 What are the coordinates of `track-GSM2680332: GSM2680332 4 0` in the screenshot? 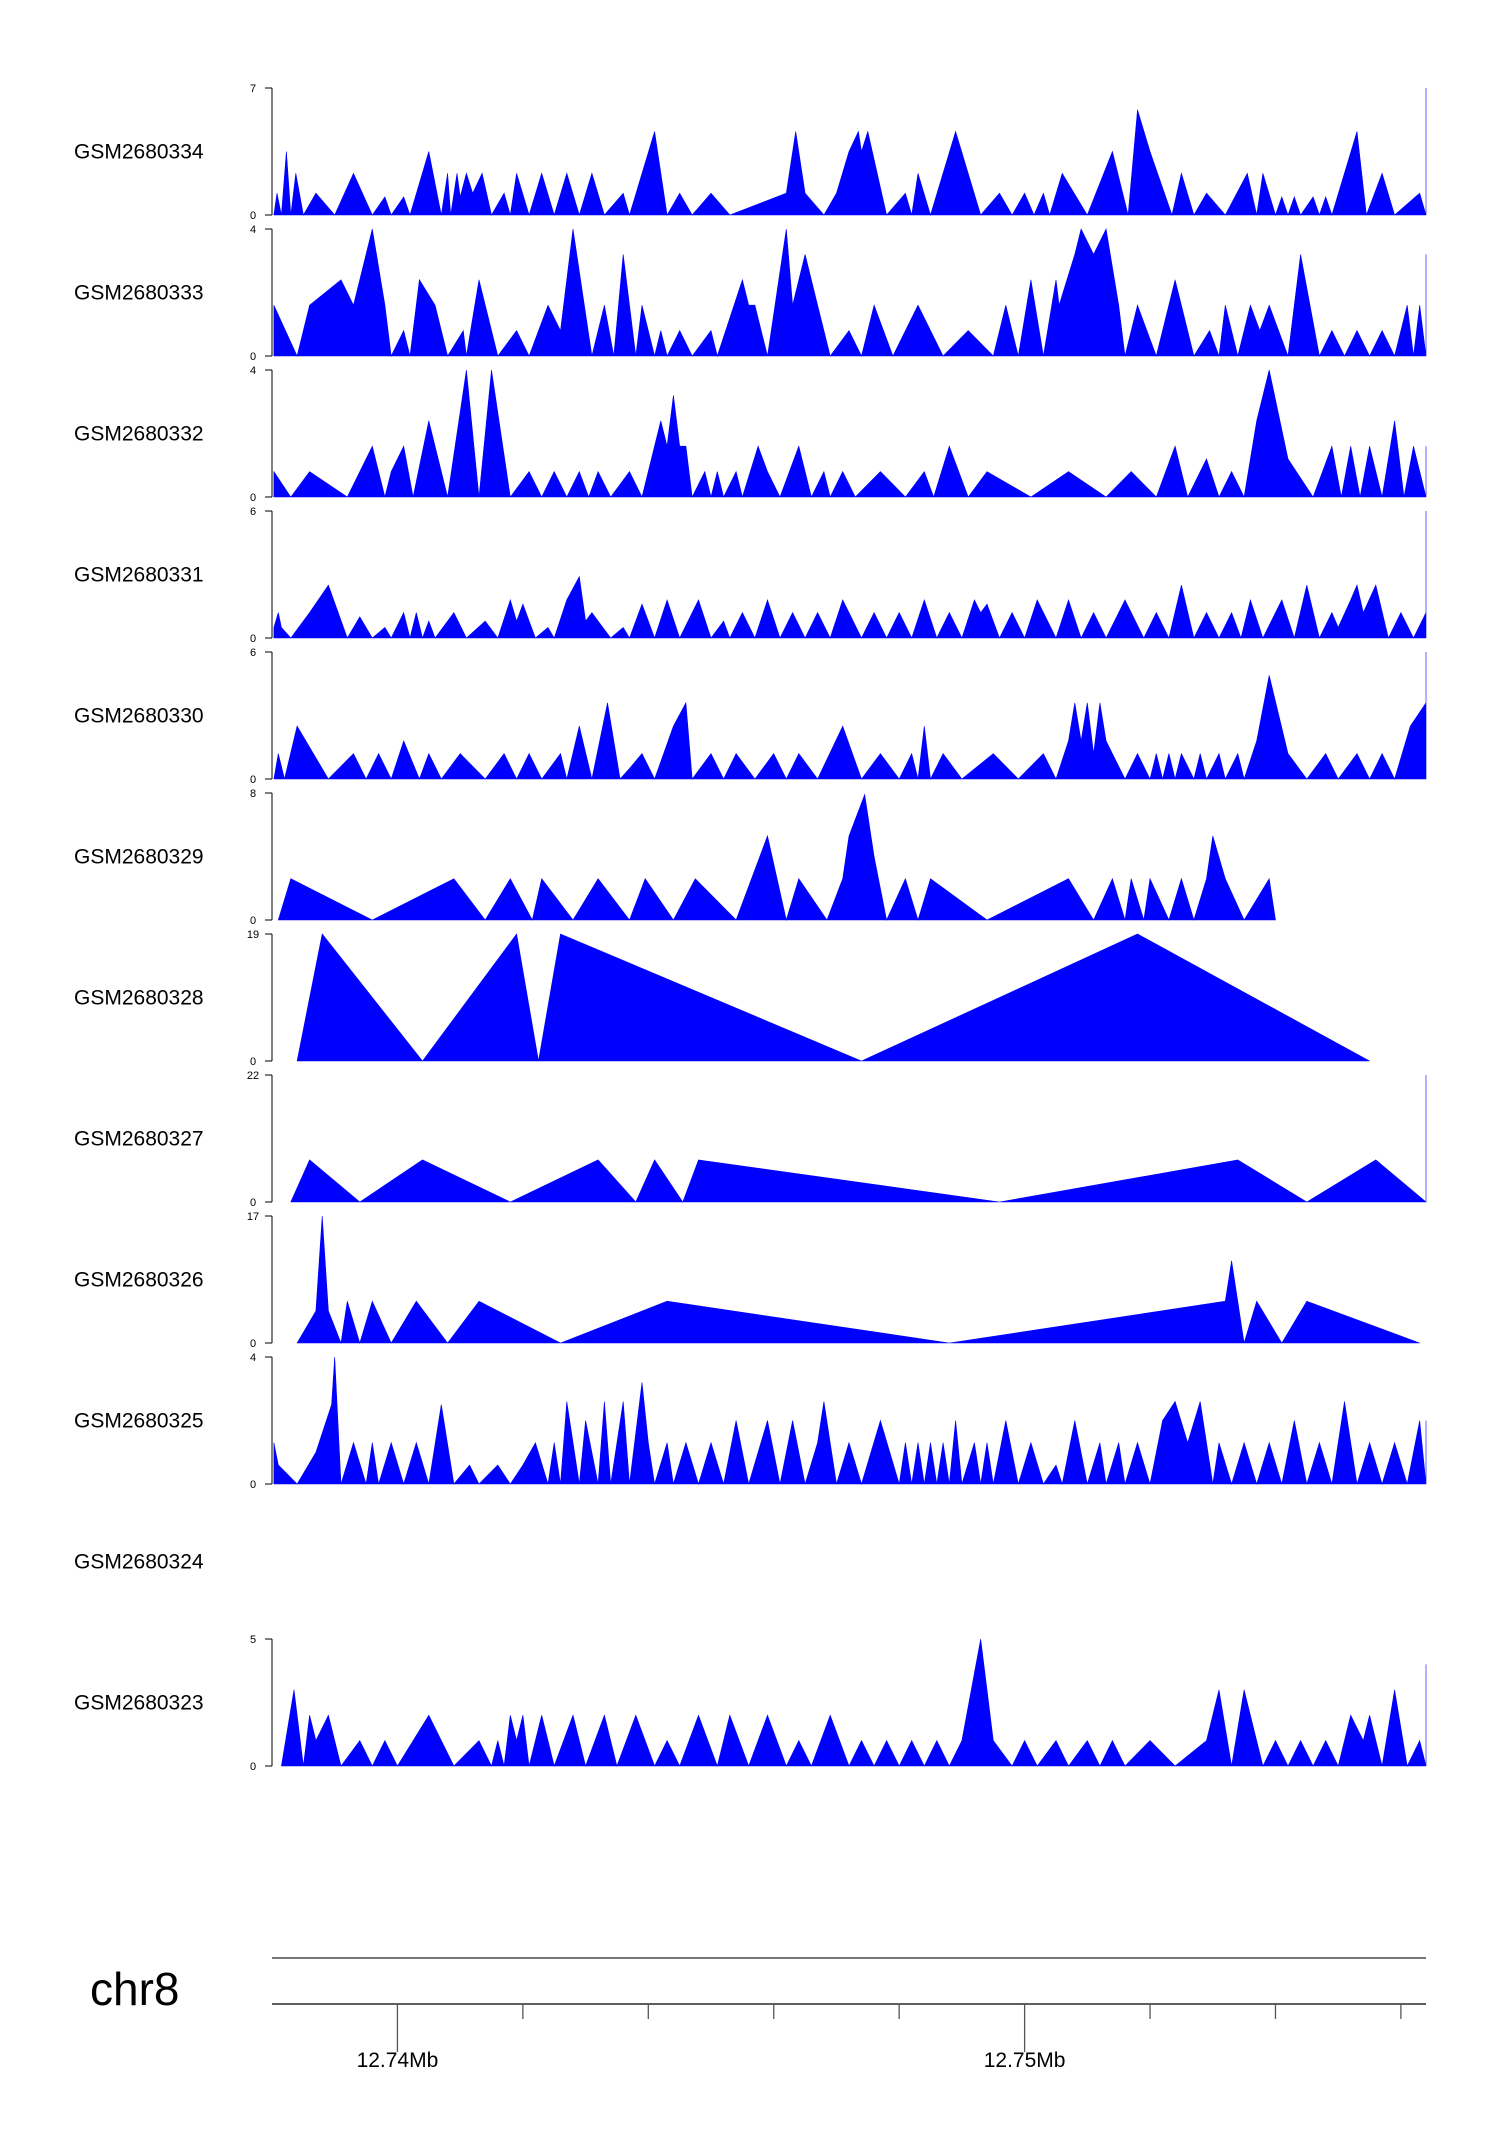 It's located at (750, 434).